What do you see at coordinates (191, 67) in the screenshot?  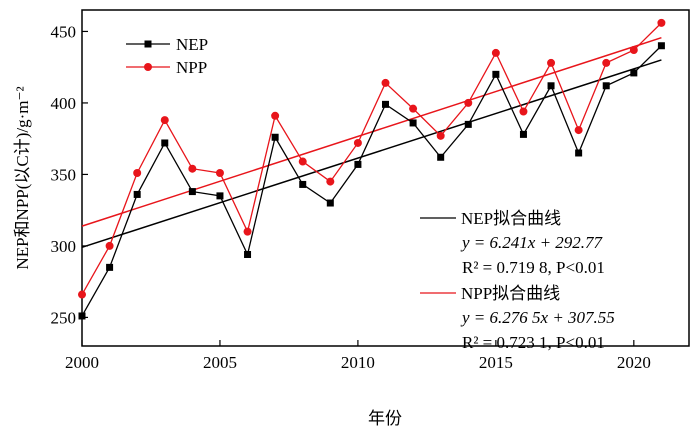 I see `legend-npp-label: NPP` at bounding box center [191, 67].